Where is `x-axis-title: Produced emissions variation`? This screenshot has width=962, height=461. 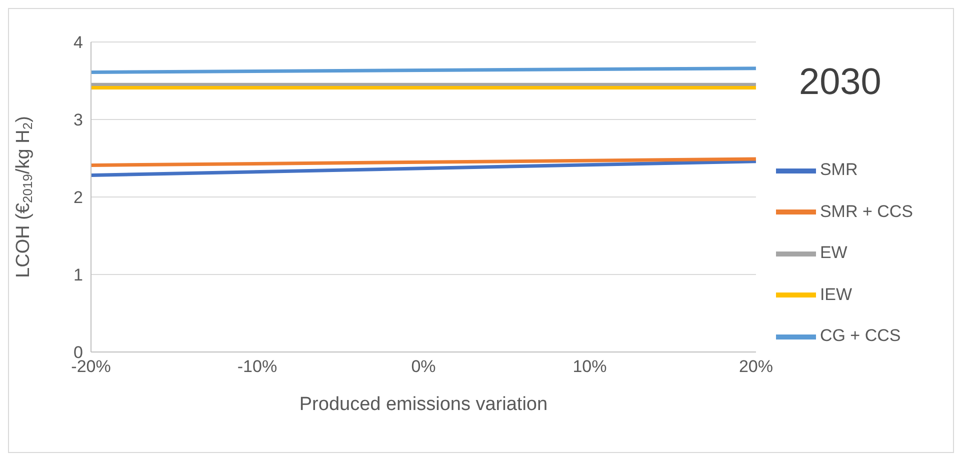
x-axis-title: Produced emissions variation is located at coordinates (423, 404).